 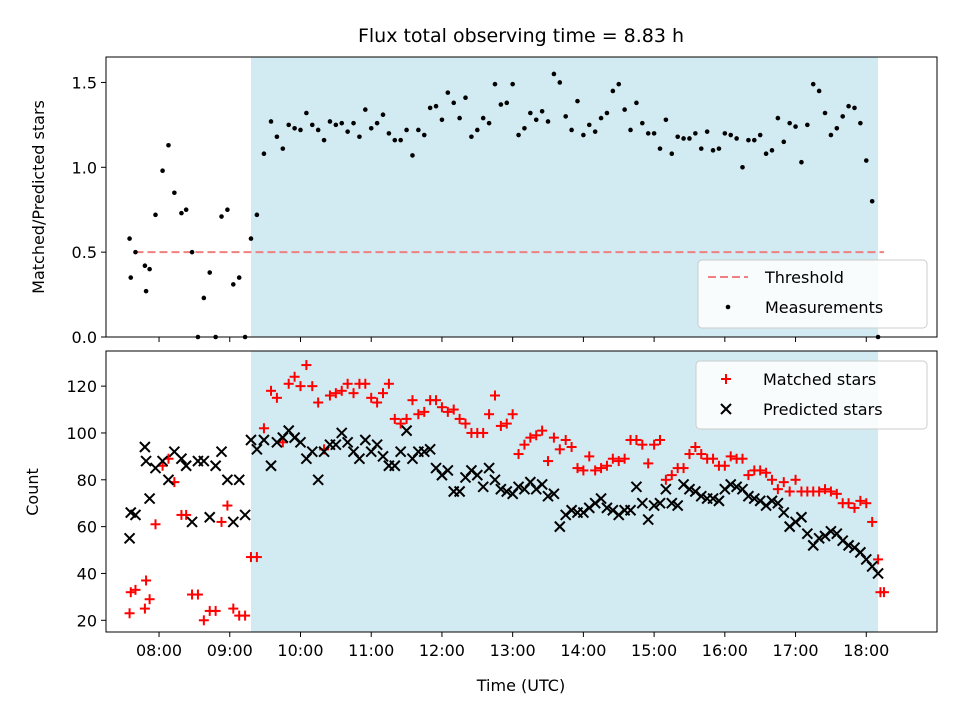 I want to click on x-tick-label: 15:00, so click(x=654, y=650).